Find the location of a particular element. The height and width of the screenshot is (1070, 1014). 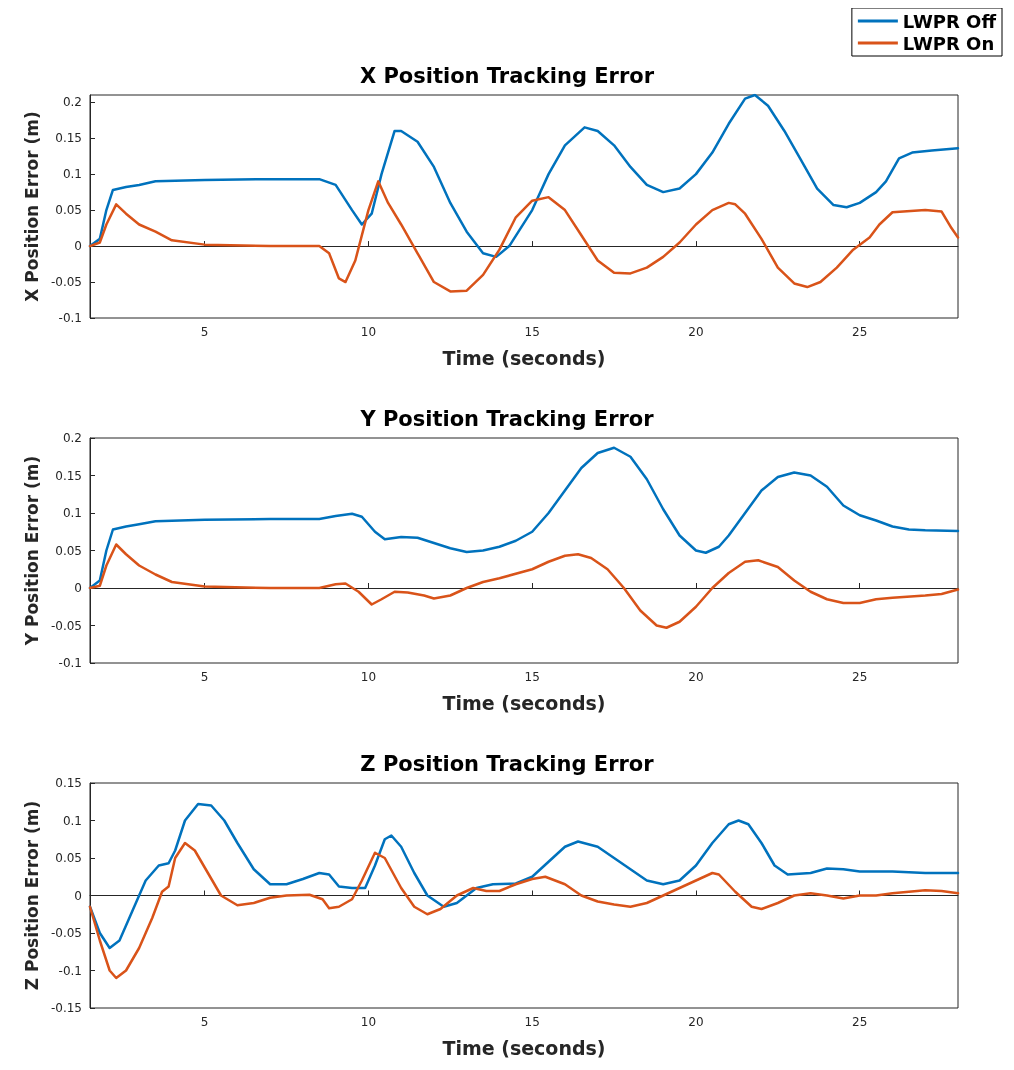

y-axis-title: Z Position Error (m) is located at coordinates (31, 895).